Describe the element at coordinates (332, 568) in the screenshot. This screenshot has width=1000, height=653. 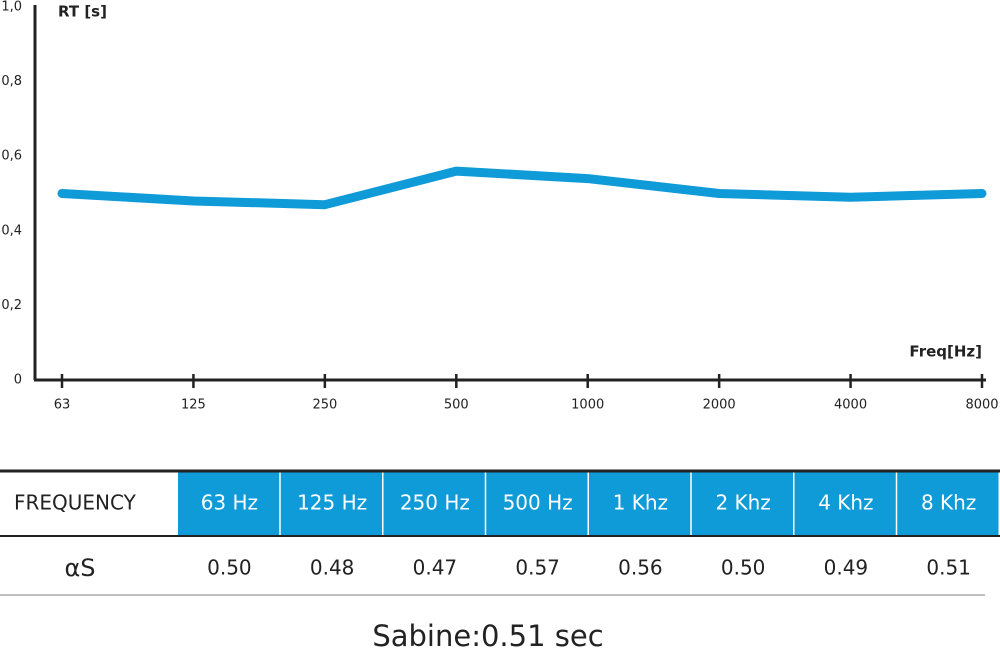
I see `cell-text: 0.48` at that location.